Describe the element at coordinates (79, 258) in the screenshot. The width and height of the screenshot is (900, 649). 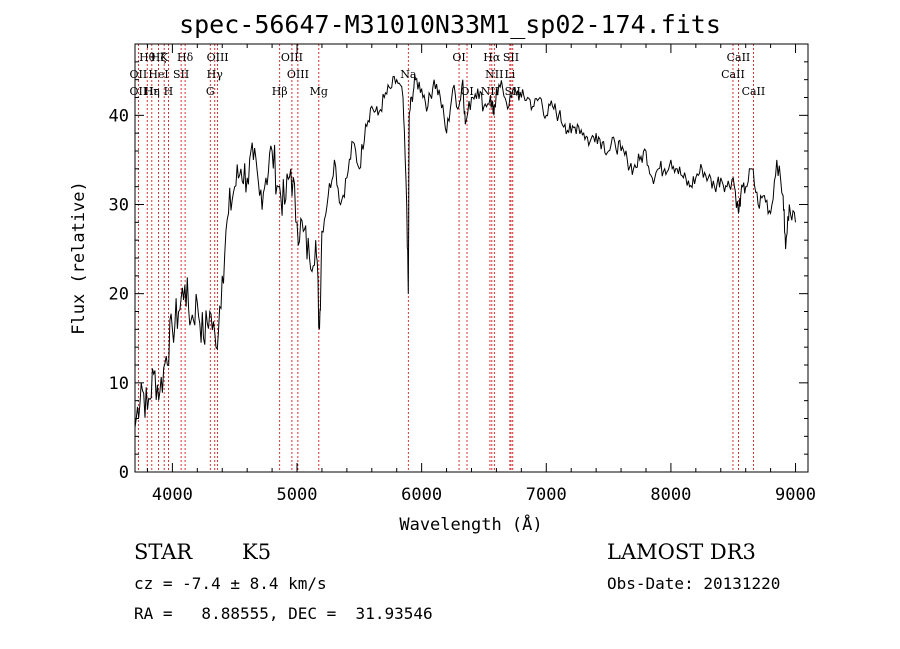
I see `y-axis-label: Flux (relative)` at that location.